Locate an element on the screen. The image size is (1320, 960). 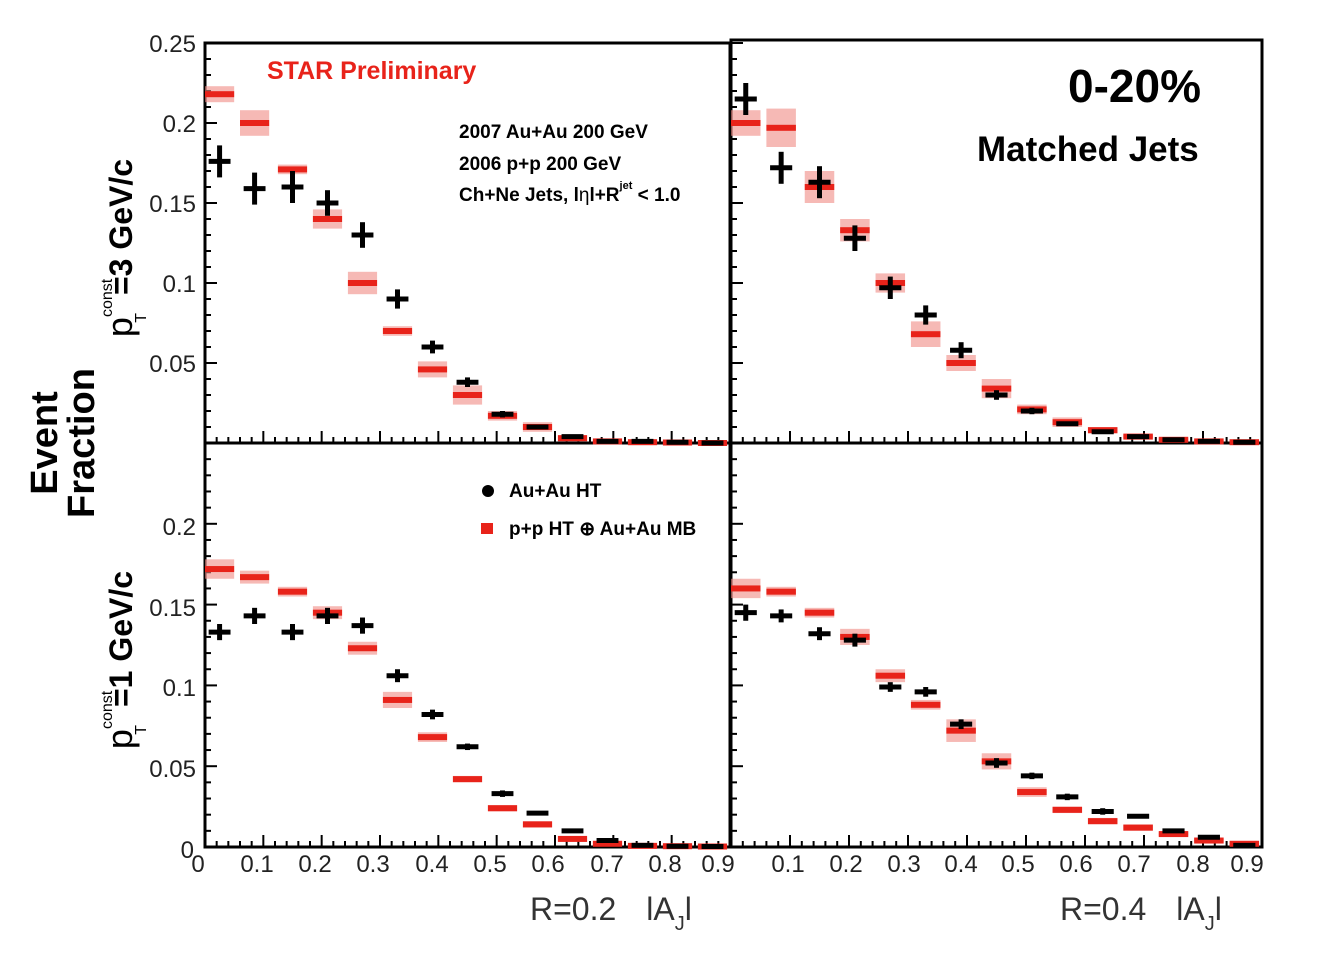
x-tick-labels-right: 0.1 0.2 0.3 0.4 0.5 0.6 0.7 0.8 0.9 is located at coordinates (1017, 864).